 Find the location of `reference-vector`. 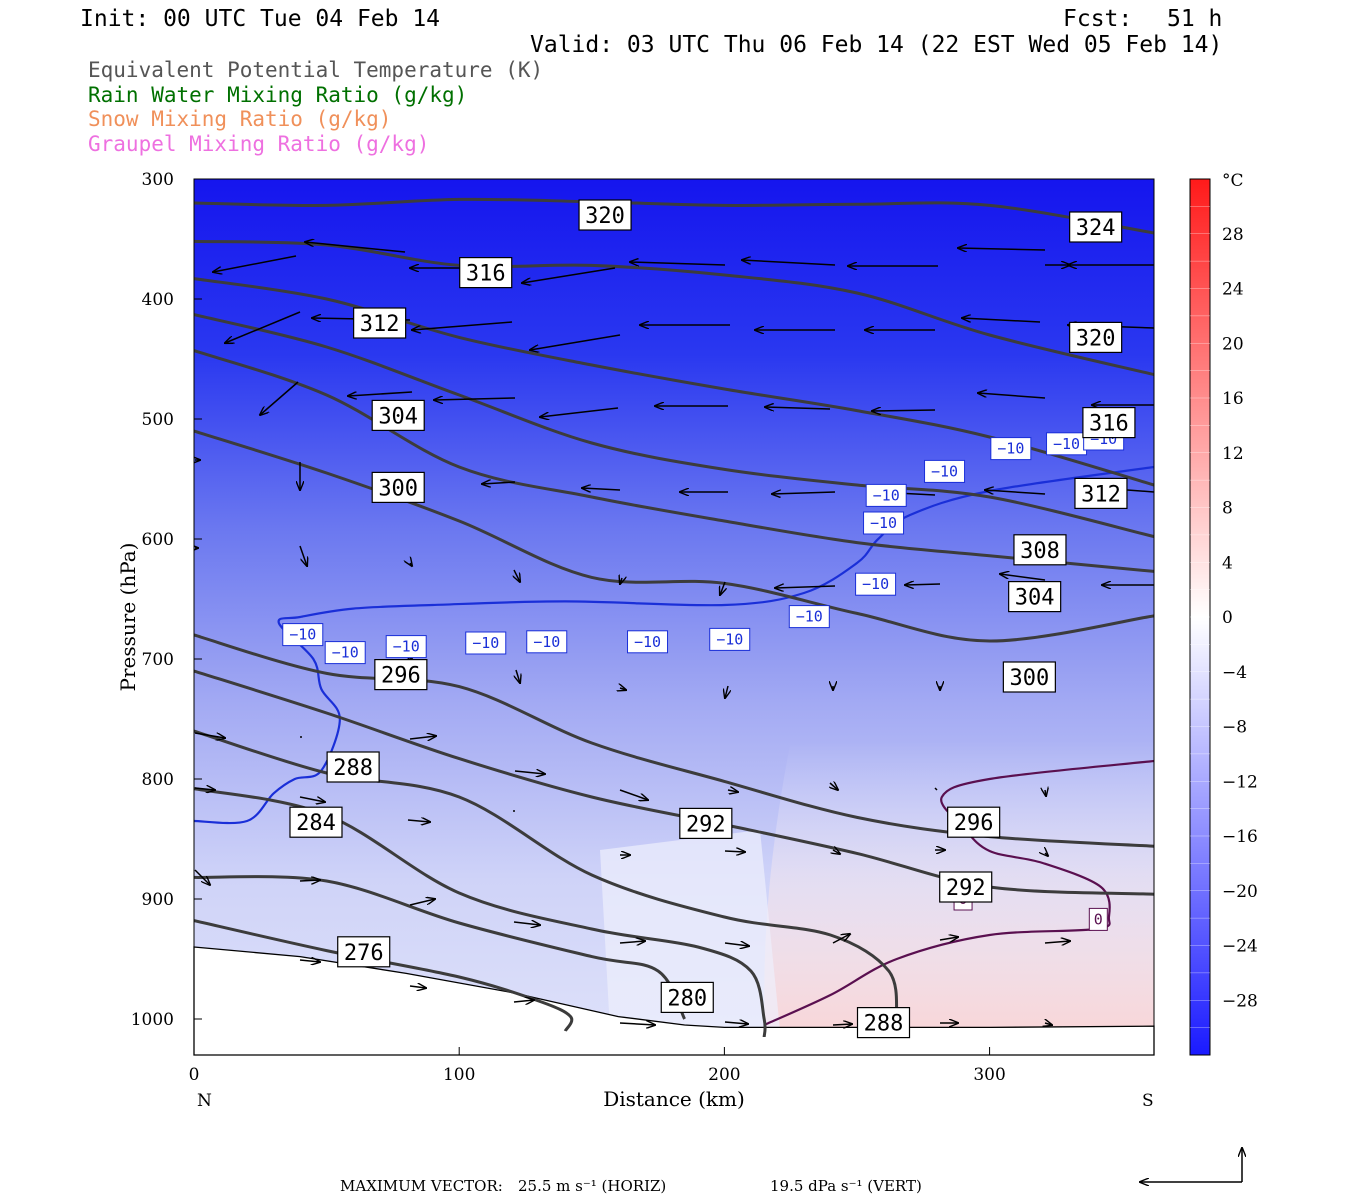

reference-vector is located at coordinates (1191, 1165).